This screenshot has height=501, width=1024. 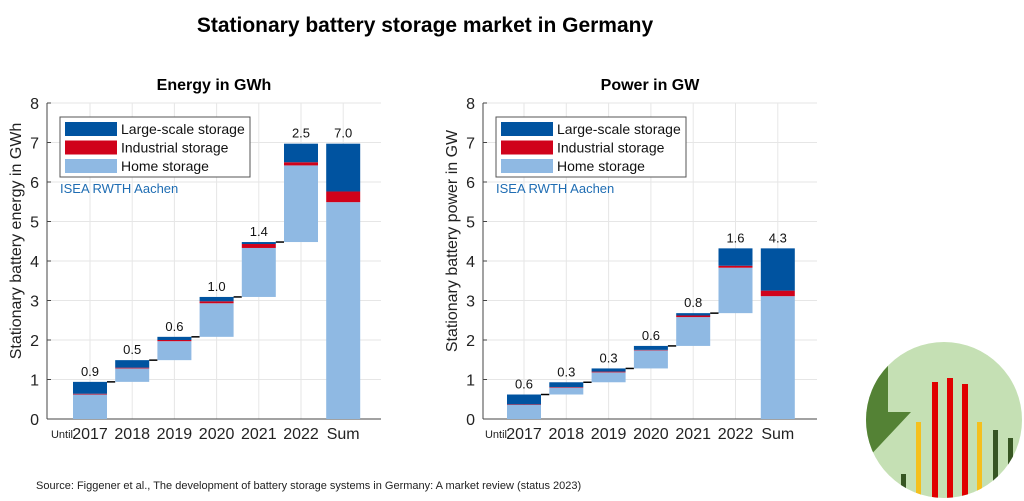 I want to click on bar-total-label: 7.0, so click(x=343, y=133).